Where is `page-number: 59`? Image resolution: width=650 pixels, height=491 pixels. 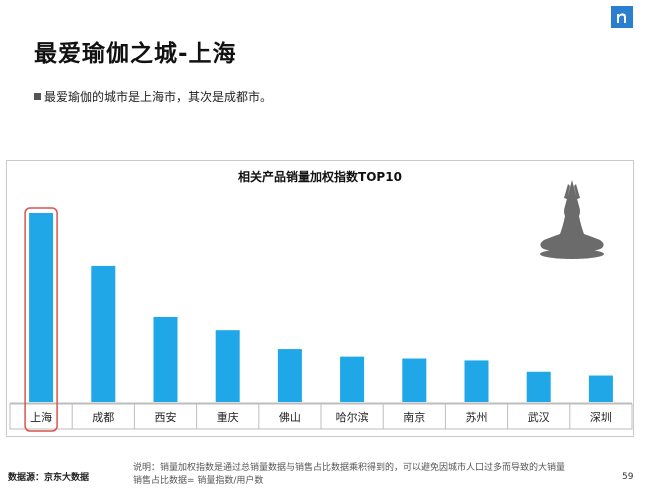
page-number: 59 is located at coordinates (628, 477).